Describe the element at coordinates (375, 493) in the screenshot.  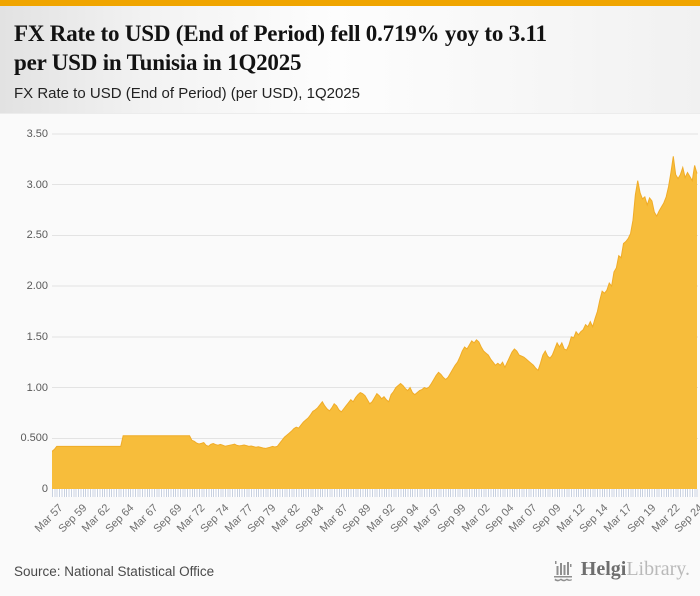
I see `x-axis-tick-band` at that location.